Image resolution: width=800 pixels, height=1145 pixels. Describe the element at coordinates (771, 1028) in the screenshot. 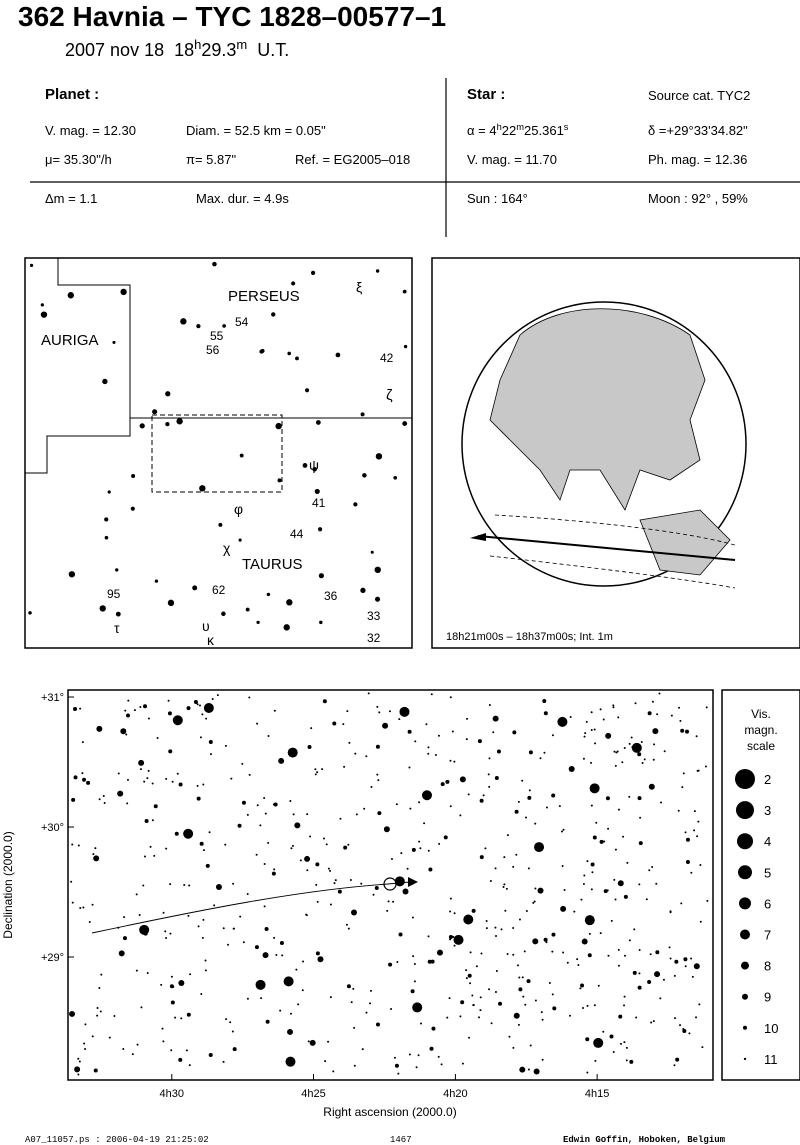

I see `scale-label: 10` at that location.